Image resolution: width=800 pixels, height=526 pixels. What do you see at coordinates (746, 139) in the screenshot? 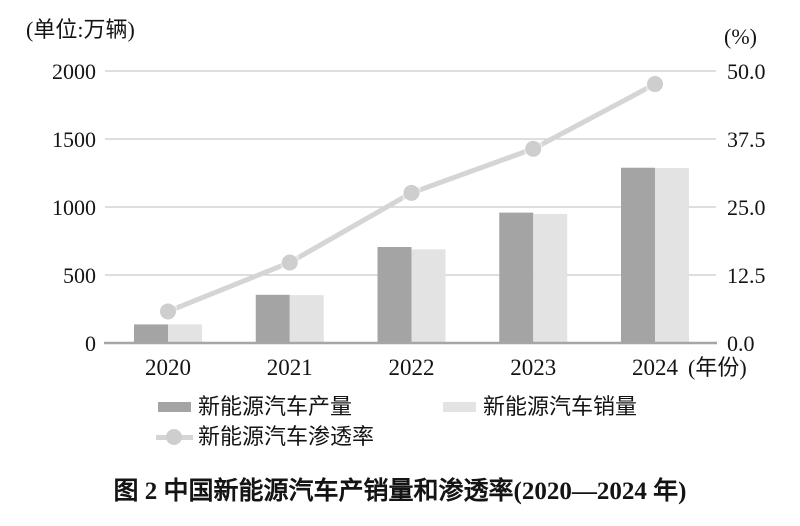
I see `right-axis-tick-label: 37.5` at bounding box center [746, 139].